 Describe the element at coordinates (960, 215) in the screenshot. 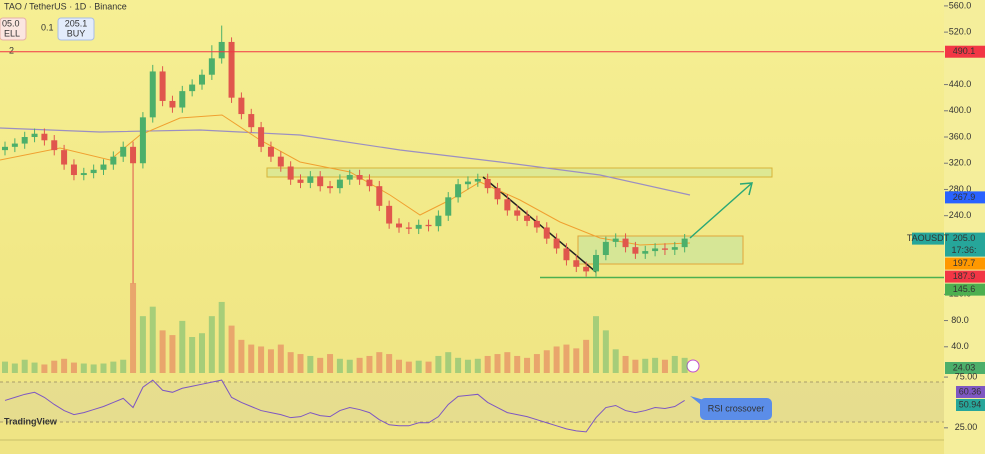

I see `y-tick-label: 240.0` at that location.